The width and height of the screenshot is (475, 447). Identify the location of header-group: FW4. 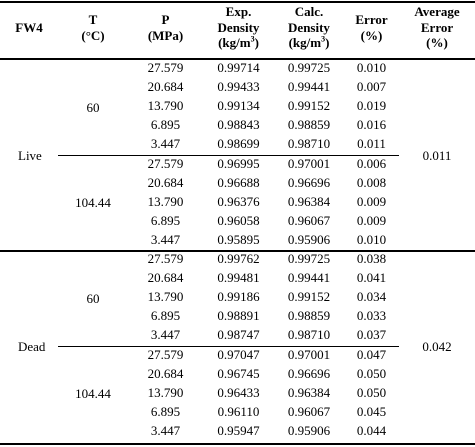
(29, 27).